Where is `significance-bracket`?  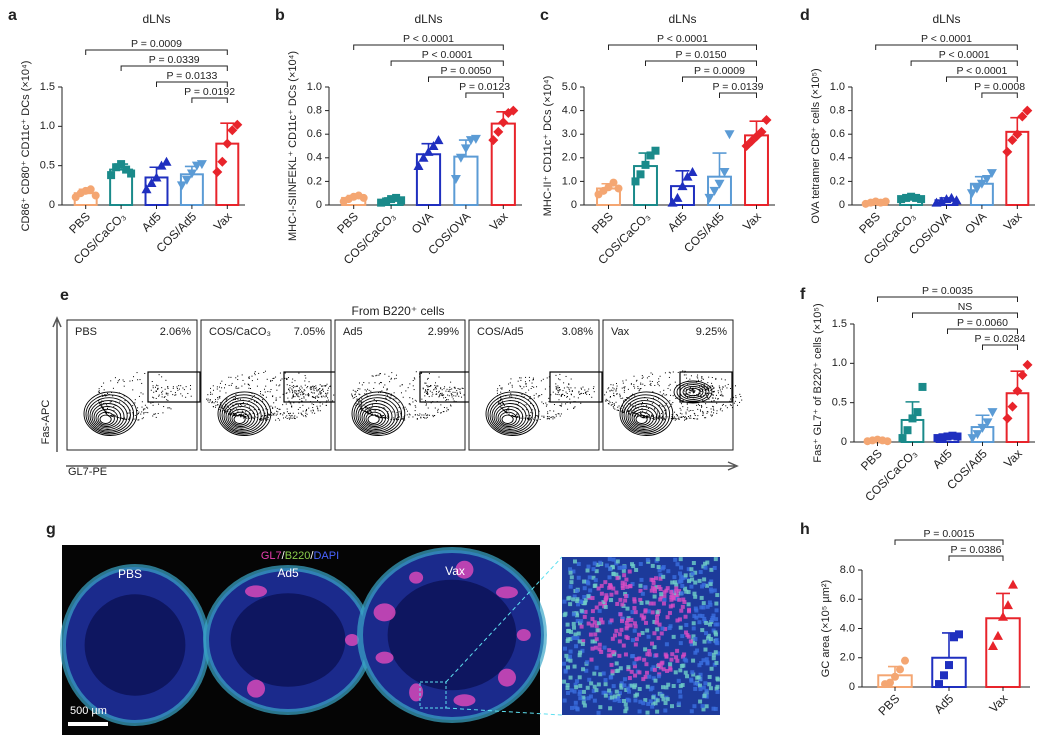 significance-bracket is located at coordinates (999, 95).